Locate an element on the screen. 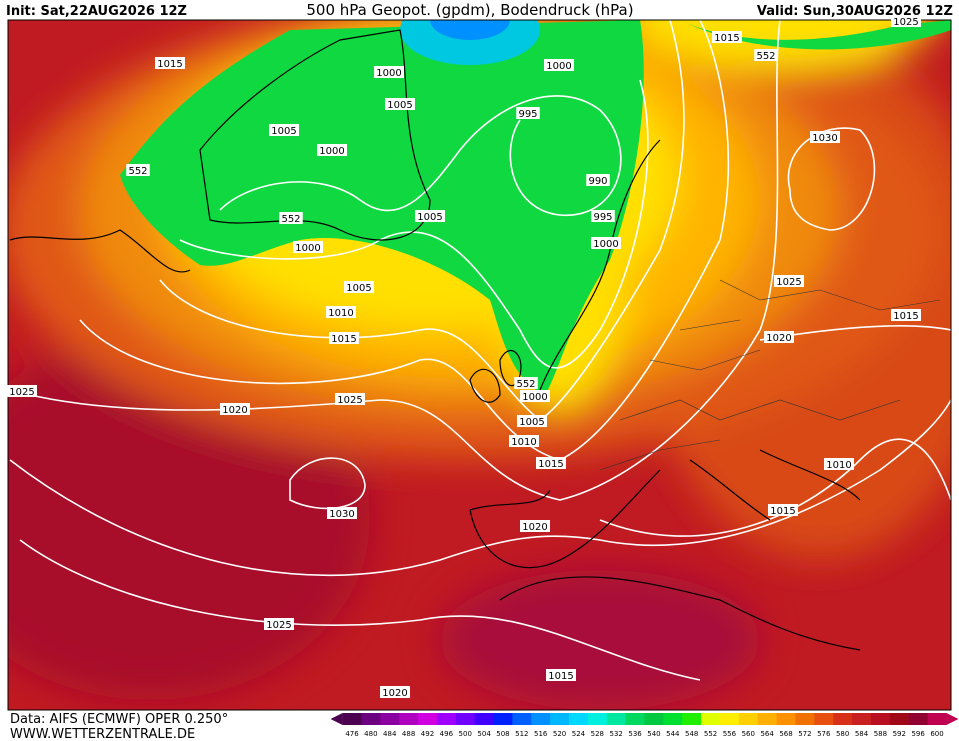 This screenshot has height=741, width=959. colorbar-label: 548 is located at coordinates (691, 734).